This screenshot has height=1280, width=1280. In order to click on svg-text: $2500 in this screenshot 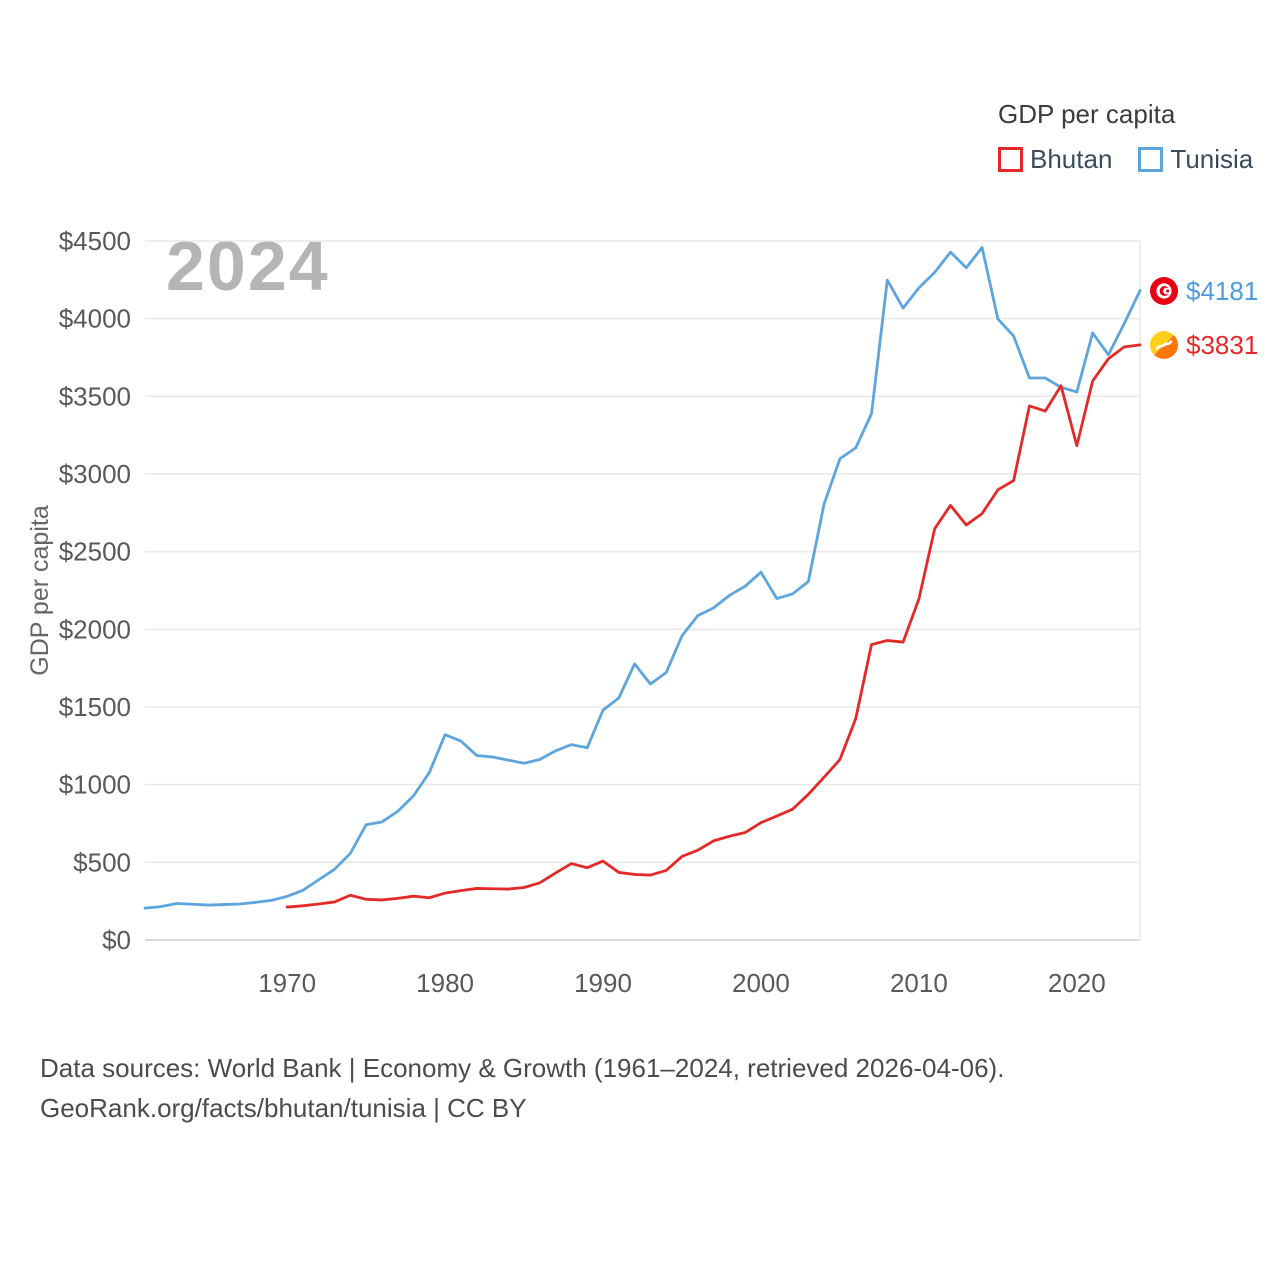, I will do `click(95, 552)`.